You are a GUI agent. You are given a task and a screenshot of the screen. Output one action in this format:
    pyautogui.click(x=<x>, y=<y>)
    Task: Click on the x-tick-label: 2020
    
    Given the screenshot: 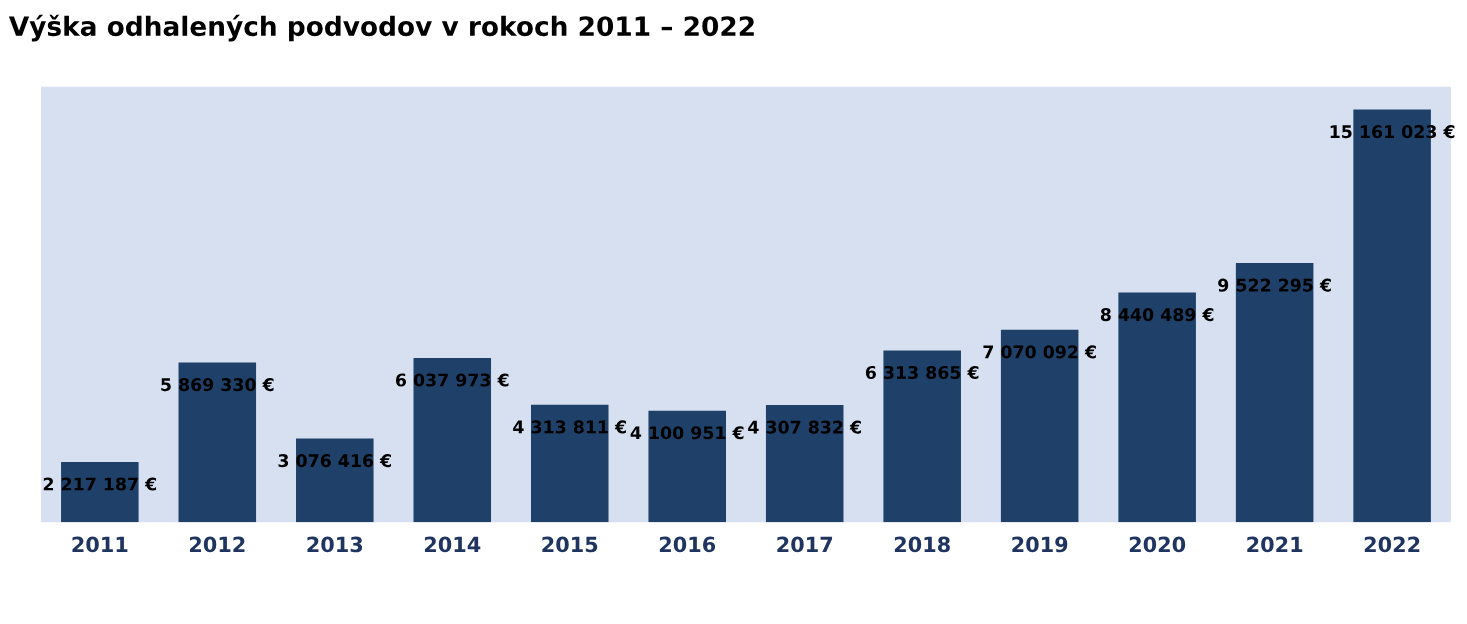 What is the action you would take?
    pyautogui.click(x=1157, y=544)
    